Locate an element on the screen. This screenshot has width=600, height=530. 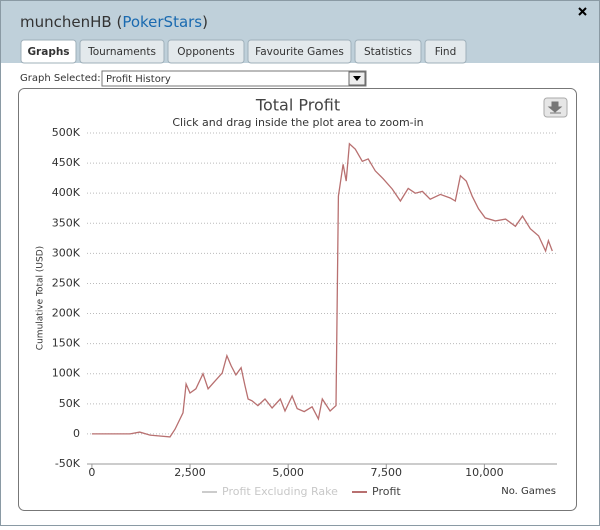
tab-label: Favourite Games is located at coordinates (299, 52).